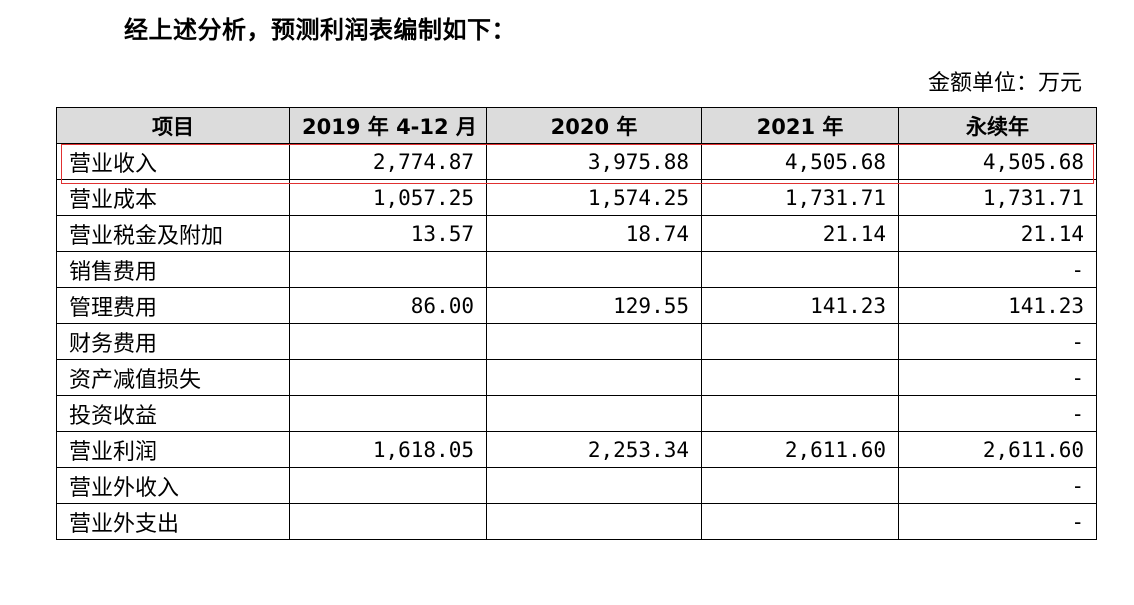 Image resolution: width=1134 pixels, height=605 pixels. What do you see at coordinates (594, 125) in the screenshot?
I see `header-2020: 2020 年` at bounding box center [594, 125].